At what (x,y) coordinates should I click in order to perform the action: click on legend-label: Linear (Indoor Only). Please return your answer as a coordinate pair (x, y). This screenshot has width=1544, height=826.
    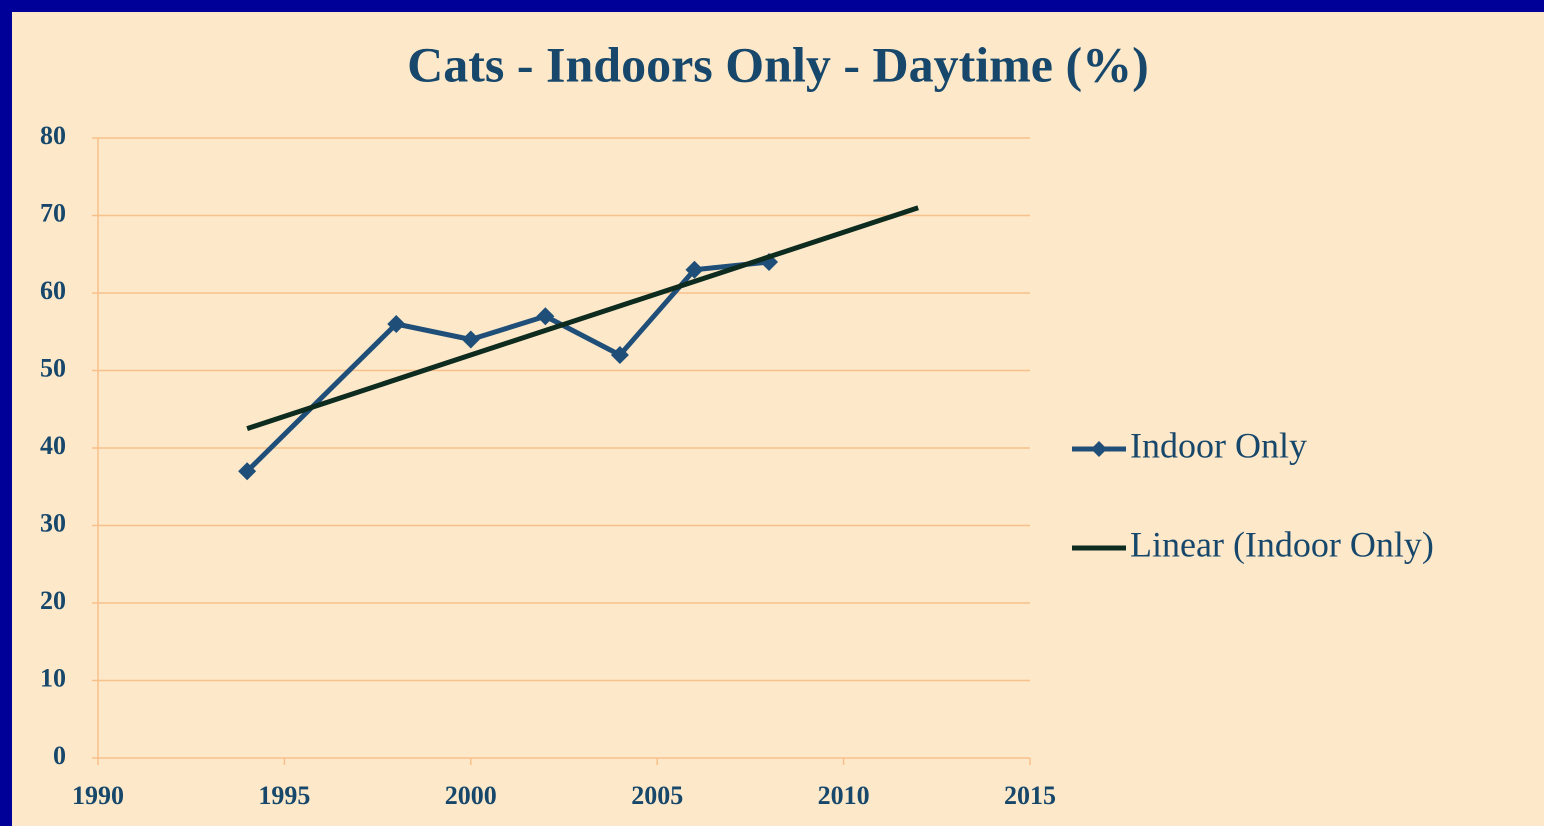
    Looking at the image, I should click on (1282, 544).